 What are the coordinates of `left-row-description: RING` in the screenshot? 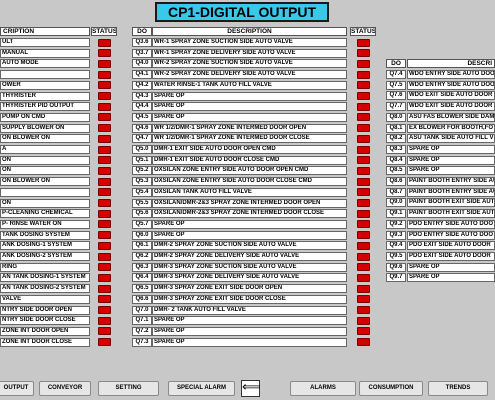 It's located at (45, 267).